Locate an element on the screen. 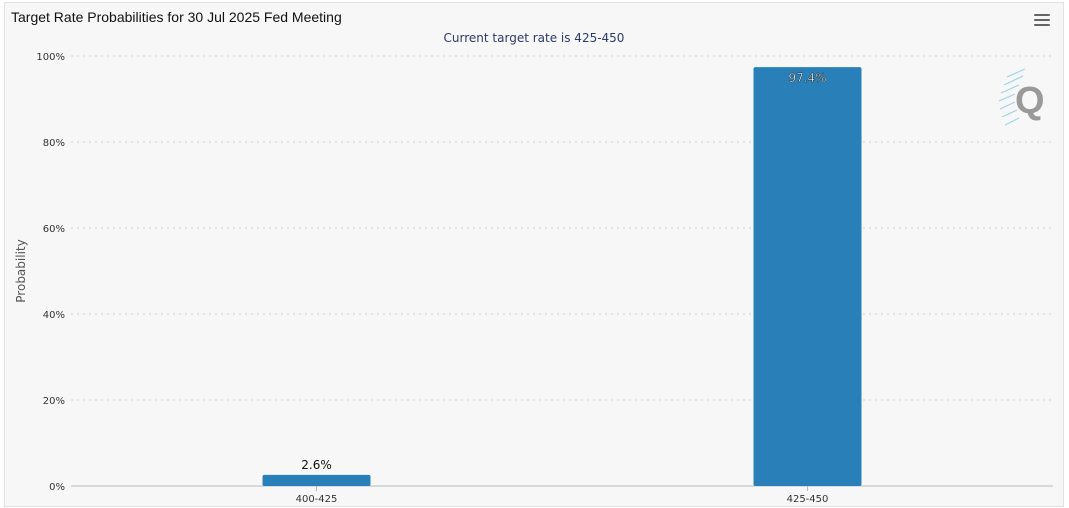 The image size is (1069, 508). y-tick-label: 20% is located at coordinates (54, 401).